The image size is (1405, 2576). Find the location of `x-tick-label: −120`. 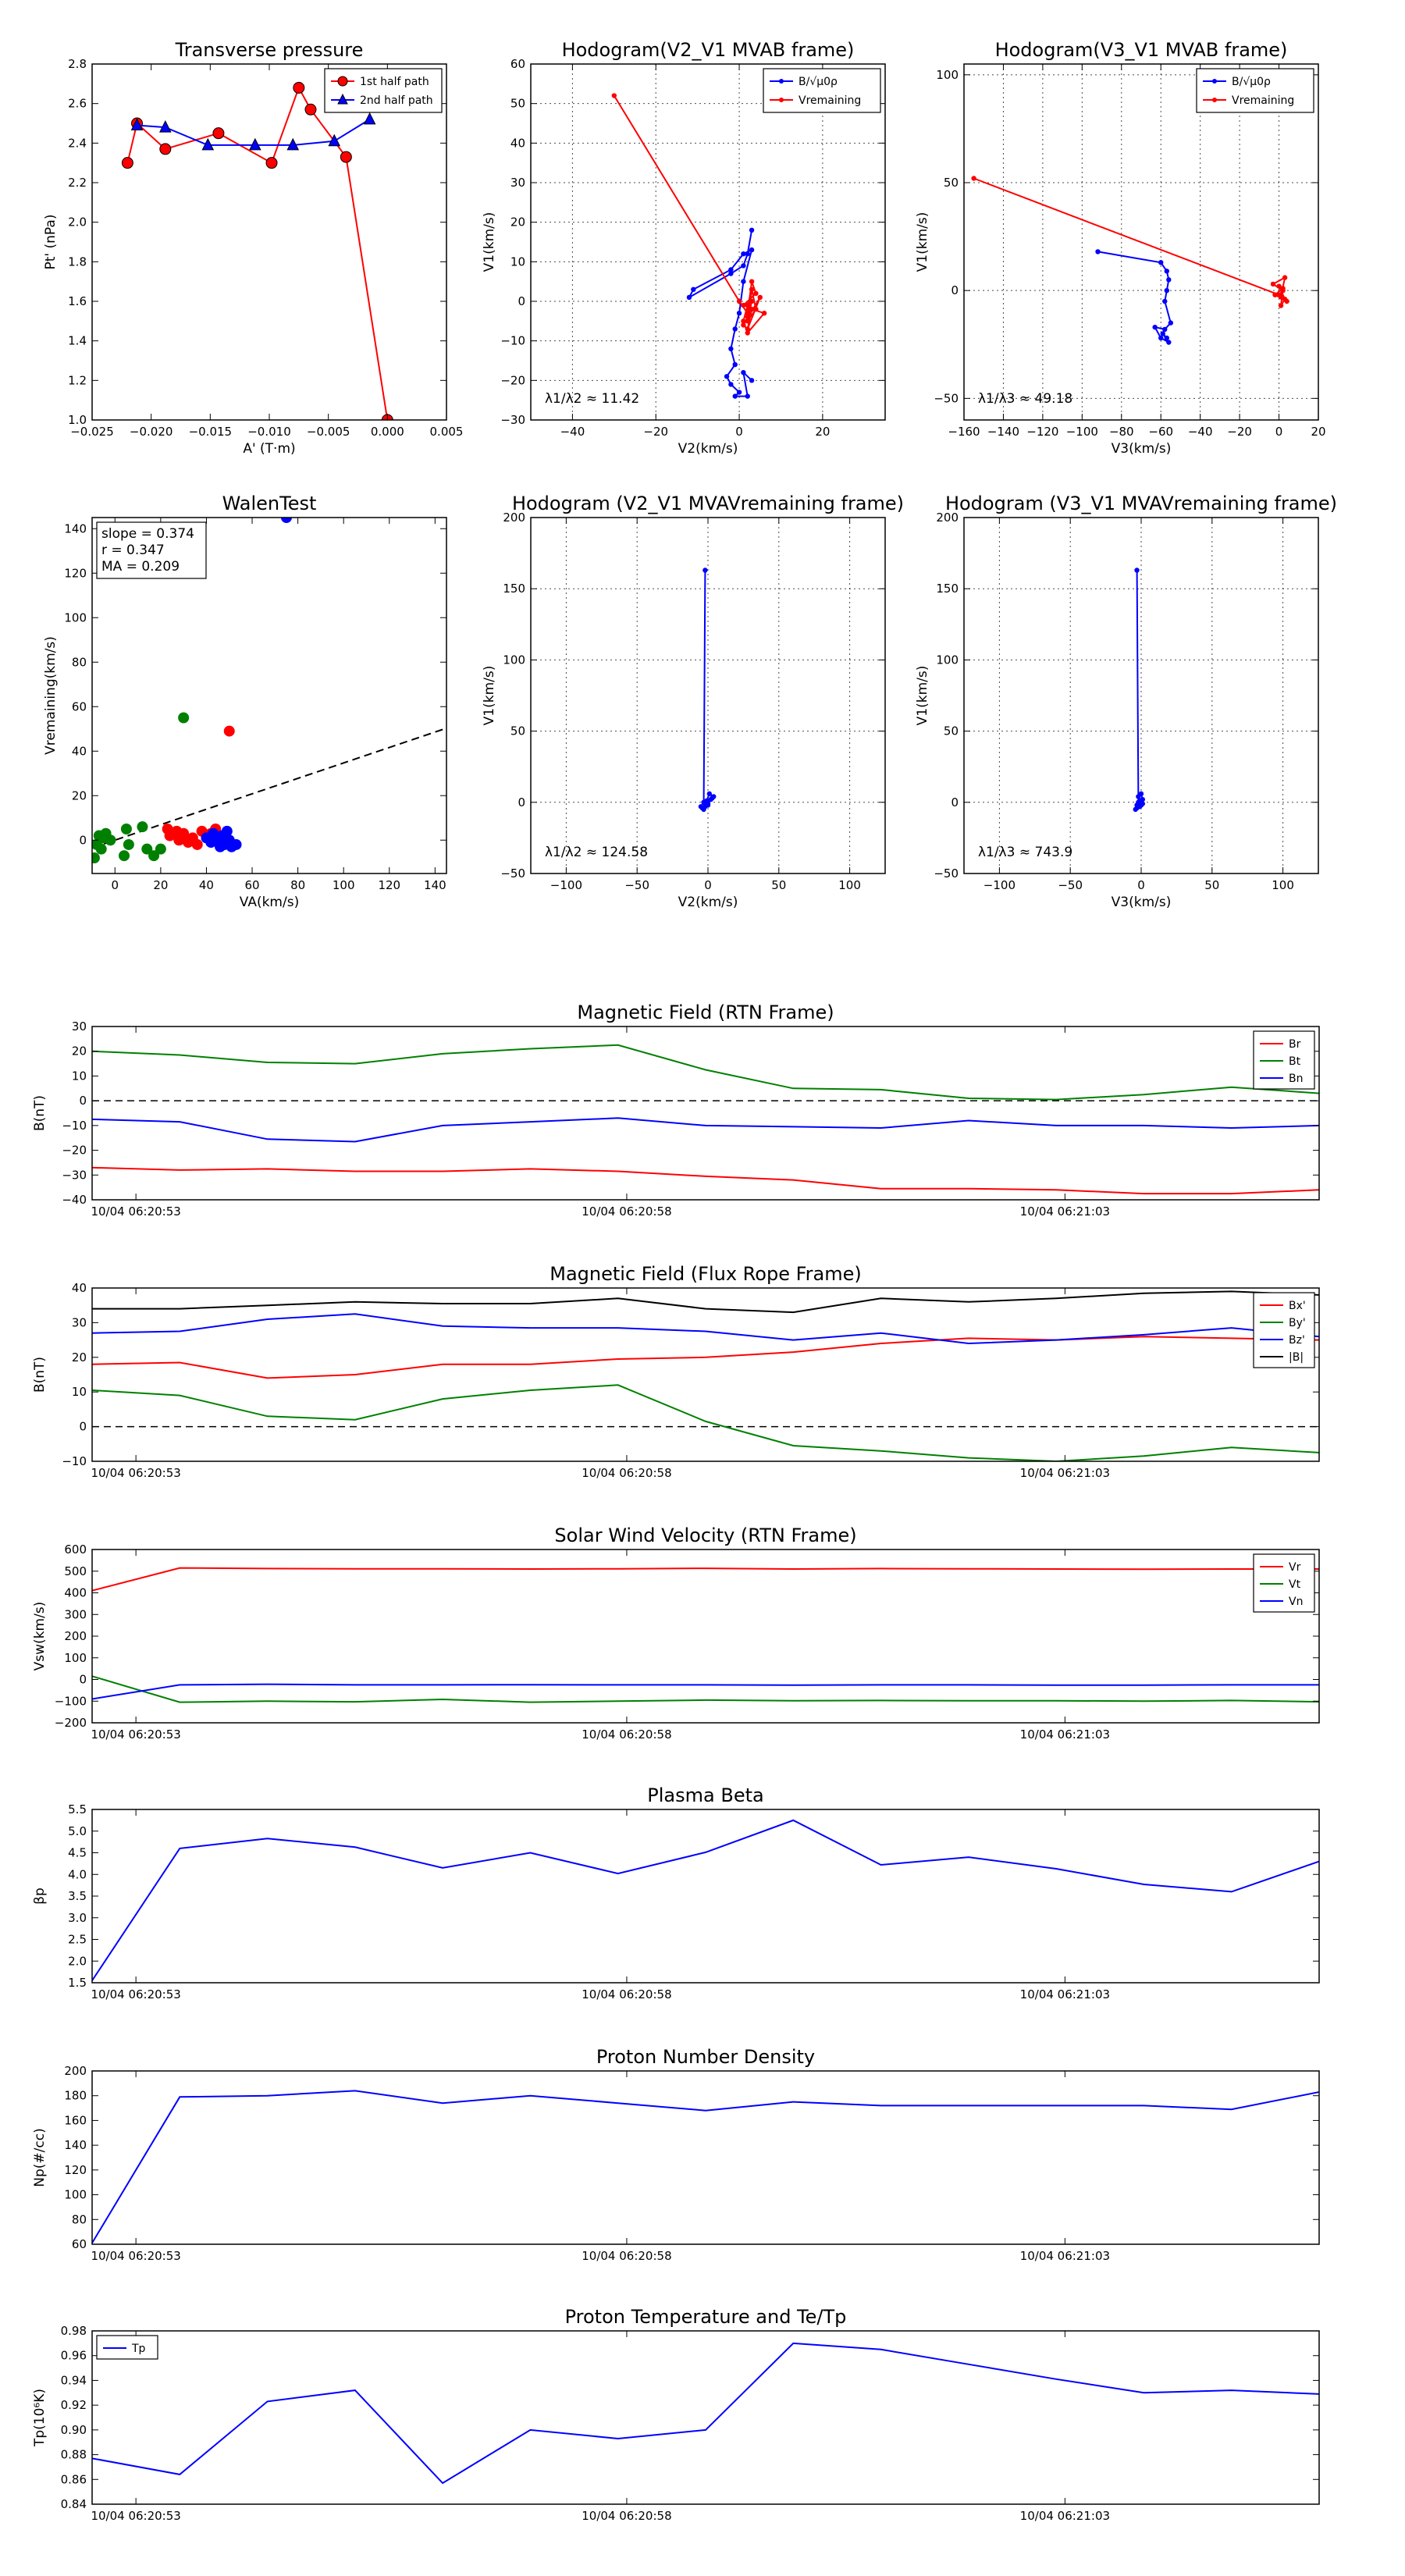

x-tick-label: −120 is located at coordinates (1042, 432).